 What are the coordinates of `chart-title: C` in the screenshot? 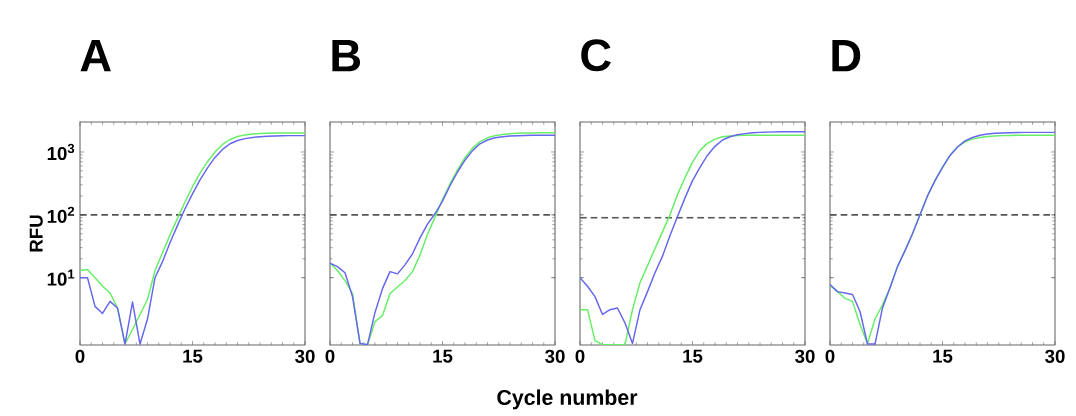 It's located at (596, 55).